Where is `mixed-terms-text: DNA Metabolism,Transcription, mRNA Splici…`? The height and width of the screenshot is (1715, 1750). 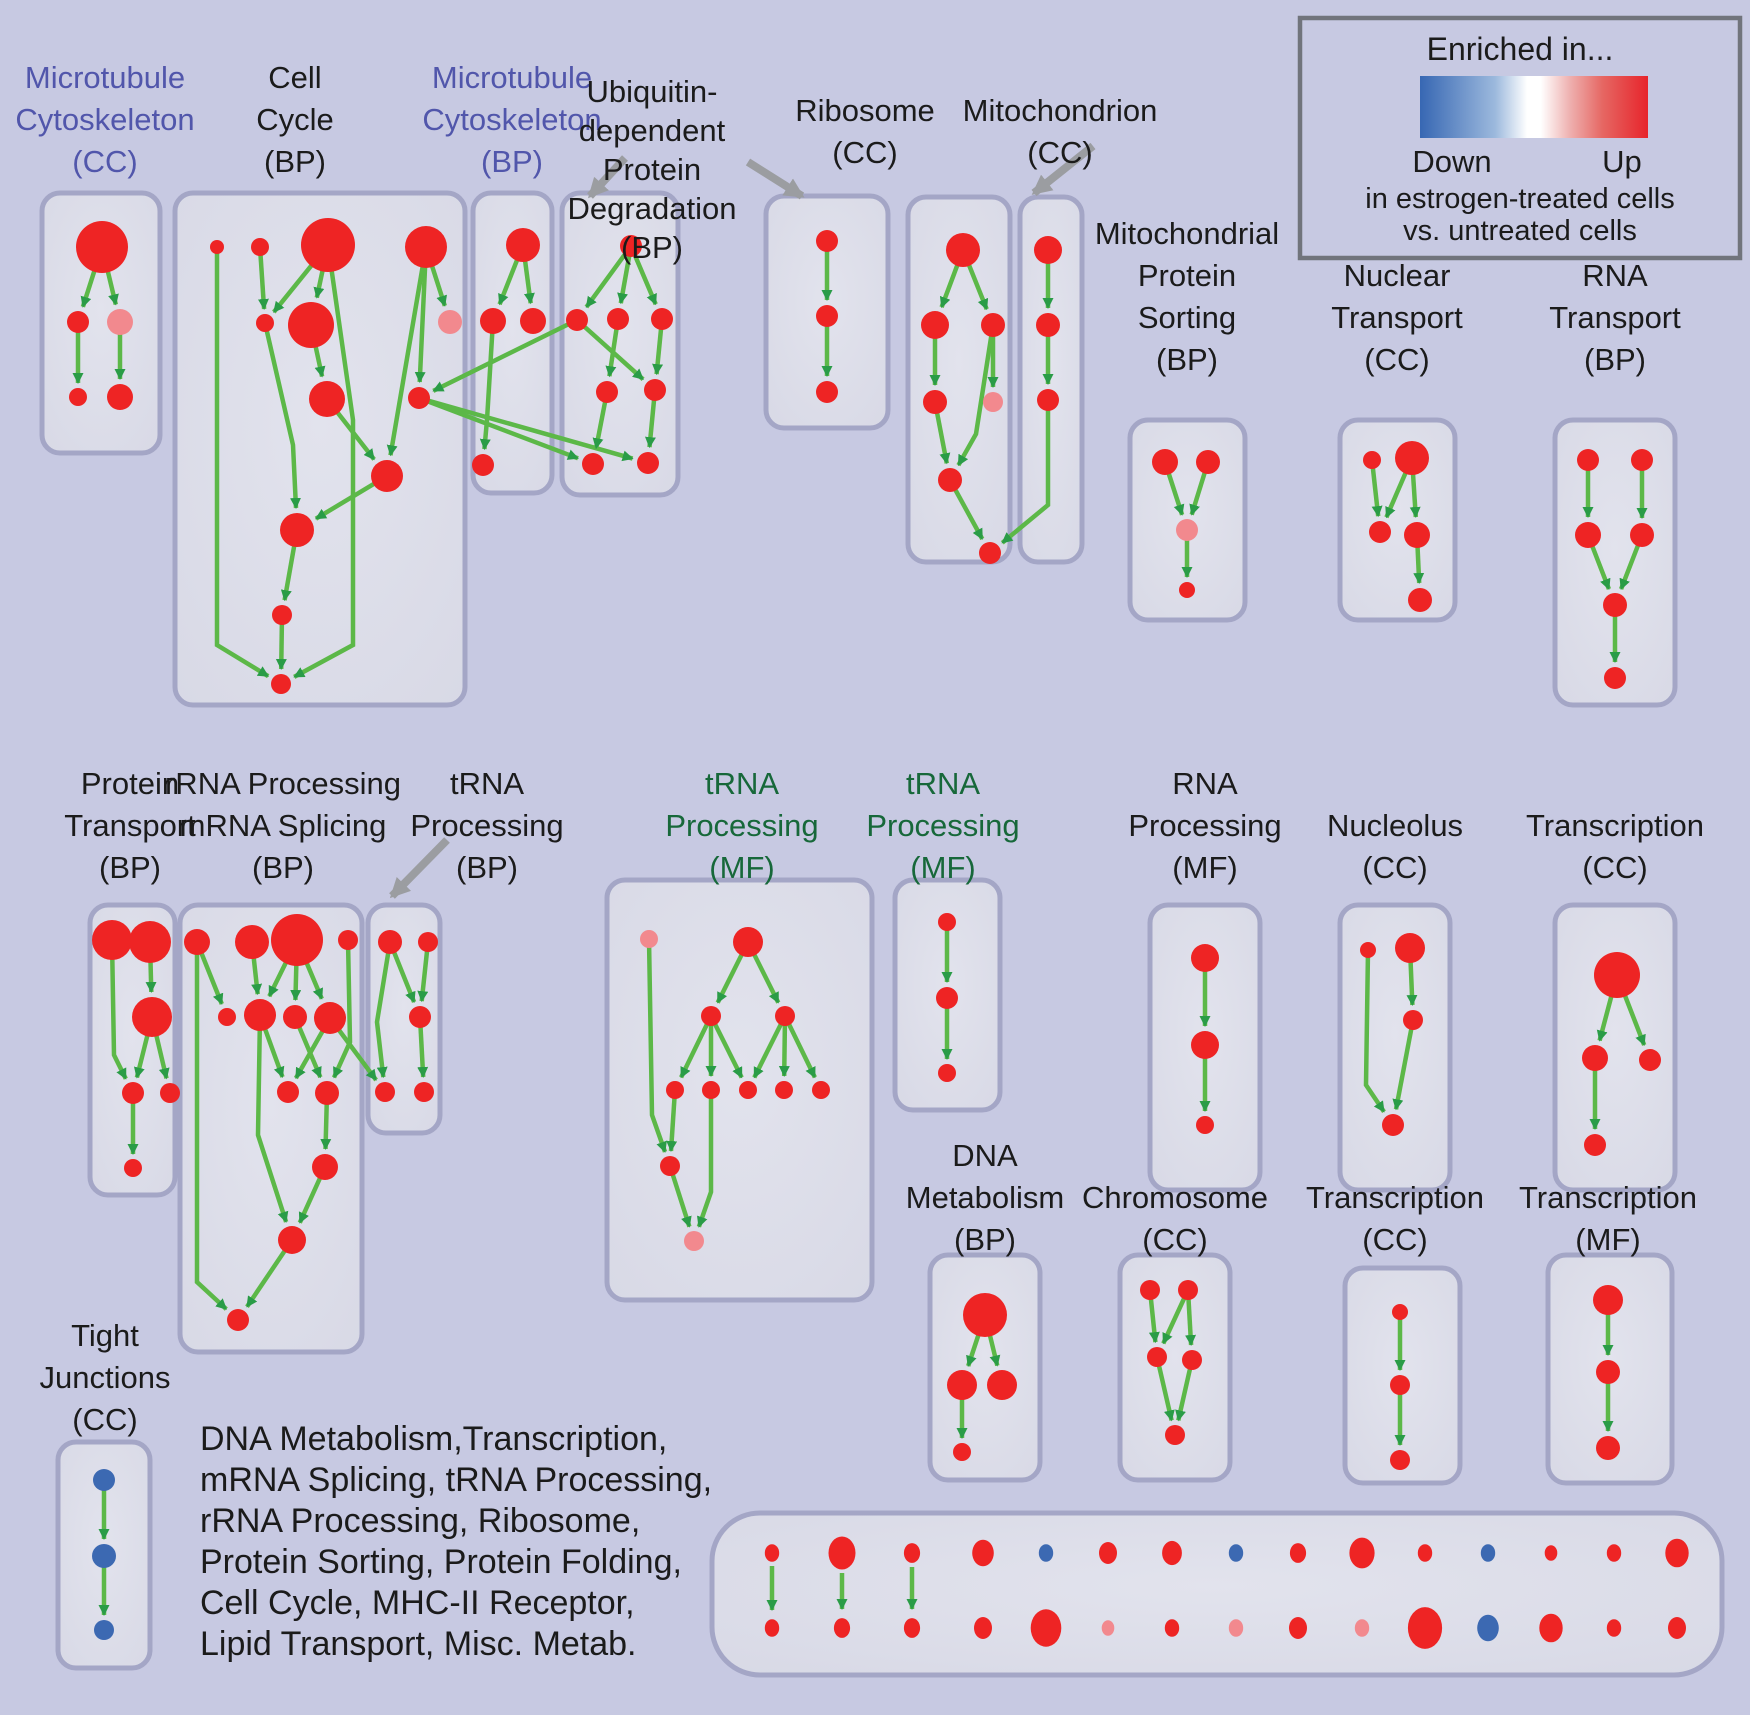 mixed-terms-text: DNA Metabolism,Transcription, mRNA Splici… is located at coordinates (456, 1541).